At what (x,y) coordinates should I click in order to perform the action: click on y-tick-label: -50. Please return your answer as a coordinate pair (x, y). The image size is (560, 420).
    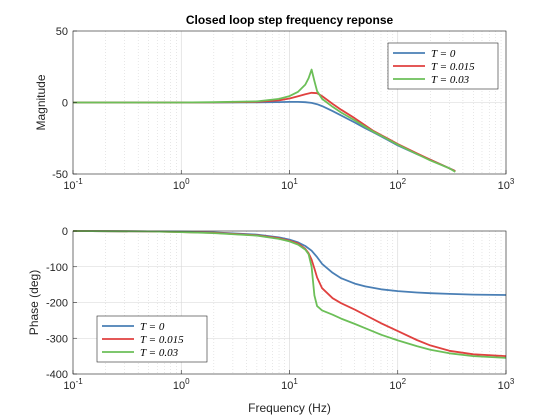
    Looking at the image, I should click on (60, 175).